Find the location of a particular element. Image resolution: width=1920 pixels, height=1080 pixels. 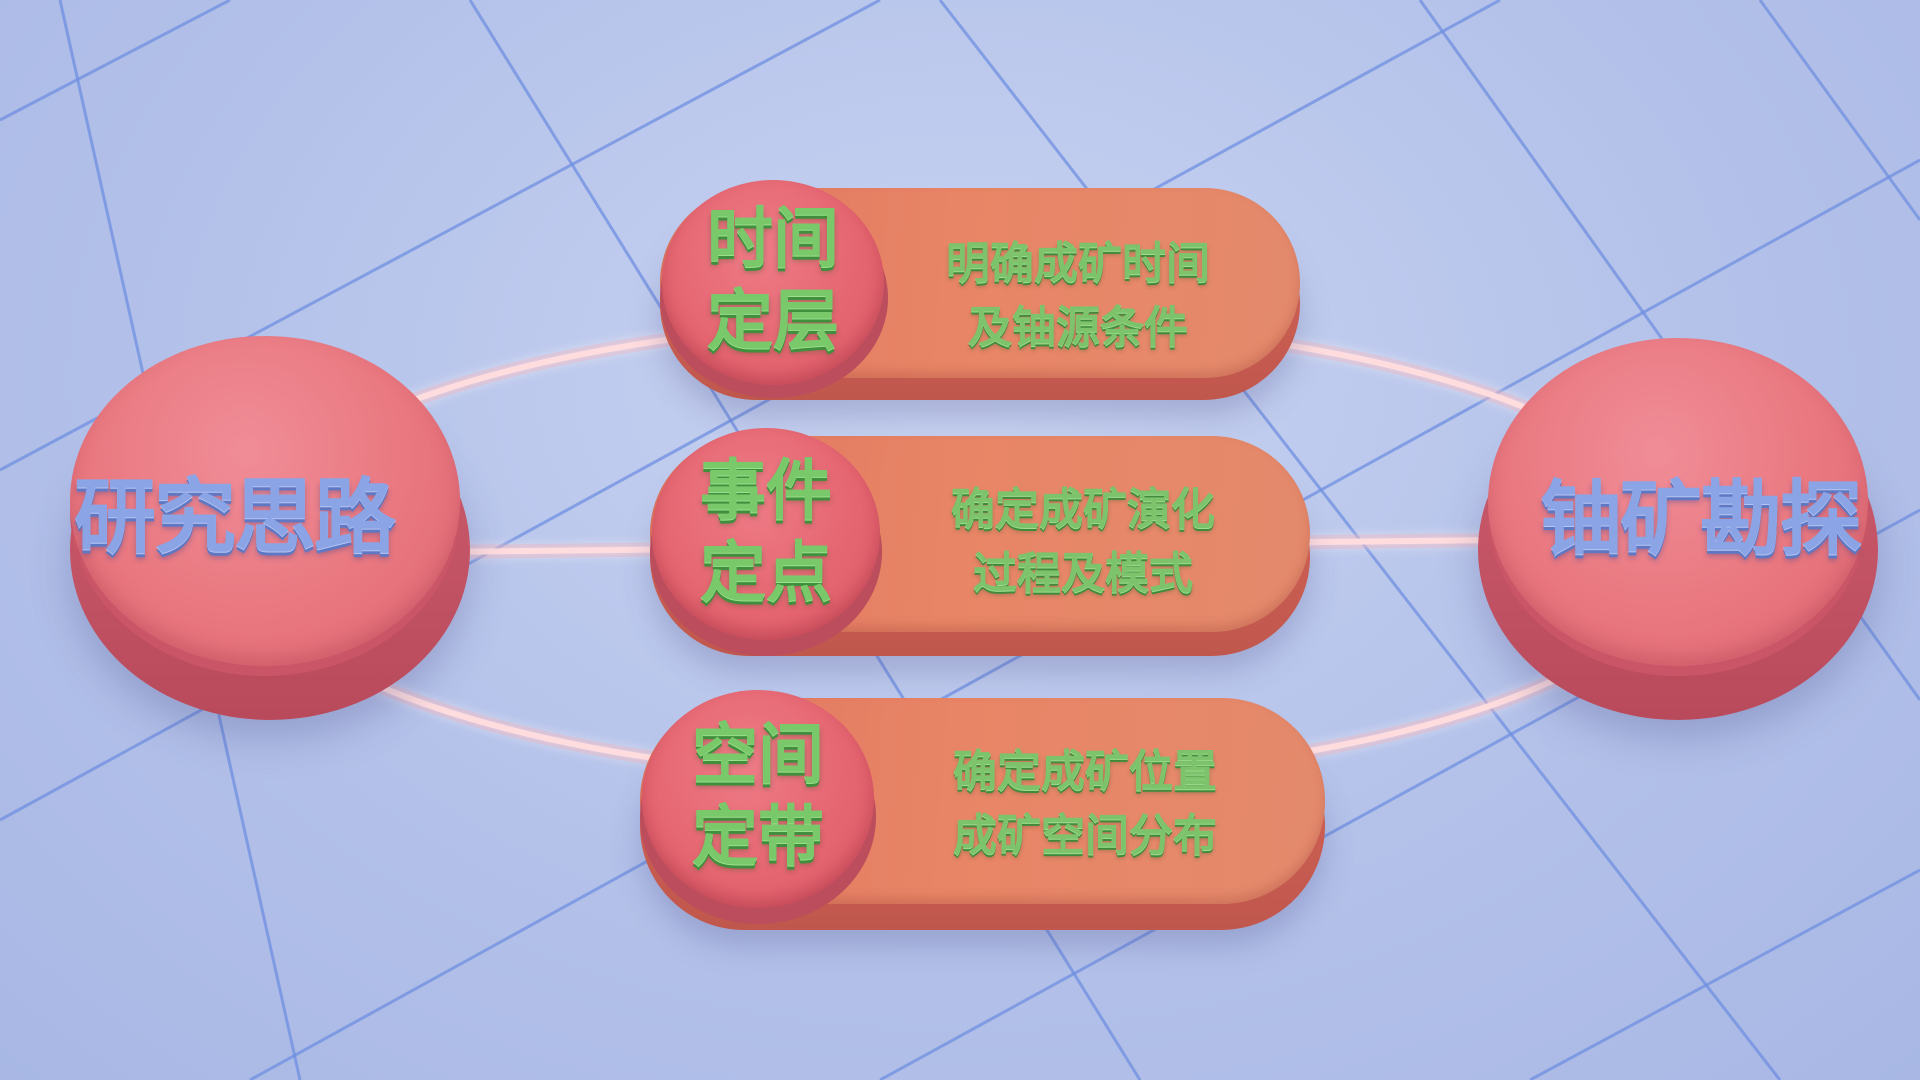

row-event-disc is located at coordinates (766, 534).